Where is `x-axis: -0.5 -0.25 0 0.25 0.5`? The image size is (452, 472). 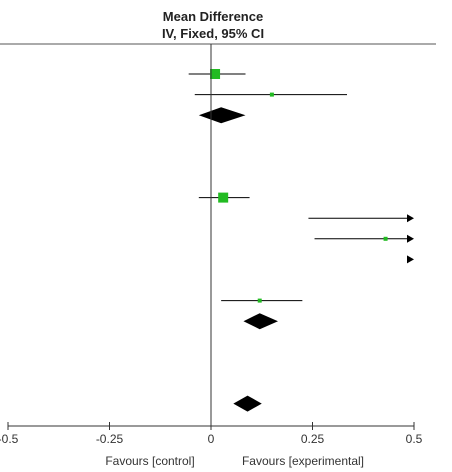 x-axis: -0.5 -0.25 0 0.25 0.5 is located at coordinates (211, 434).